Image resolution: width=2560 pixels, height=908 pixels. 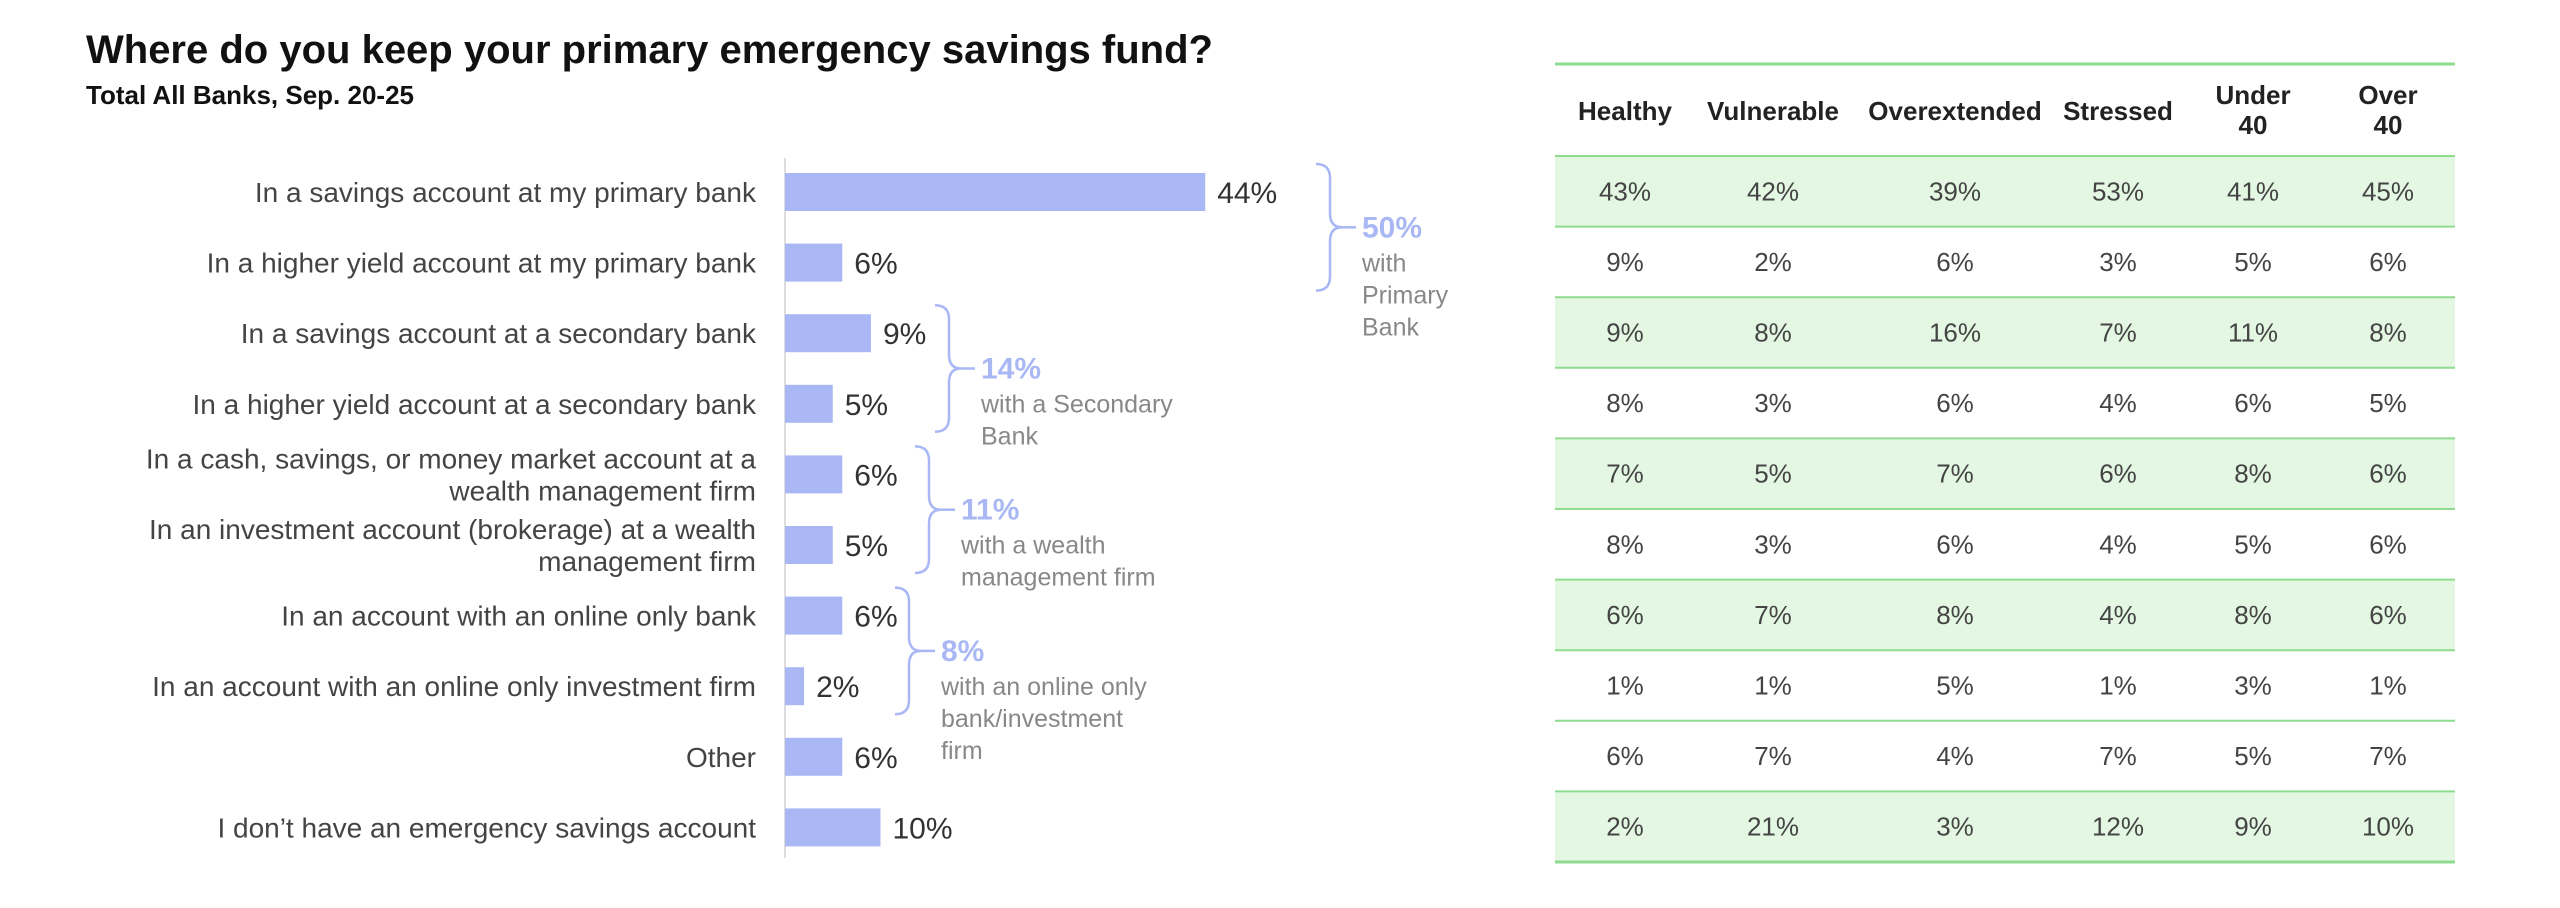 What do you see at coordinates (721, 757) in the screenshot?
I see `category-label: Other` at bounding box center [721, 757].